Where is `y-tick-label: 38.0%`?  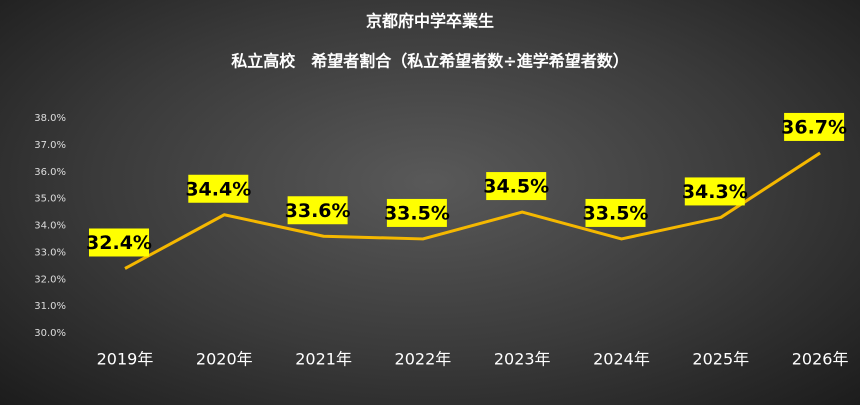
y-tick-label: 38.0% is located at coordinates (50, 118).